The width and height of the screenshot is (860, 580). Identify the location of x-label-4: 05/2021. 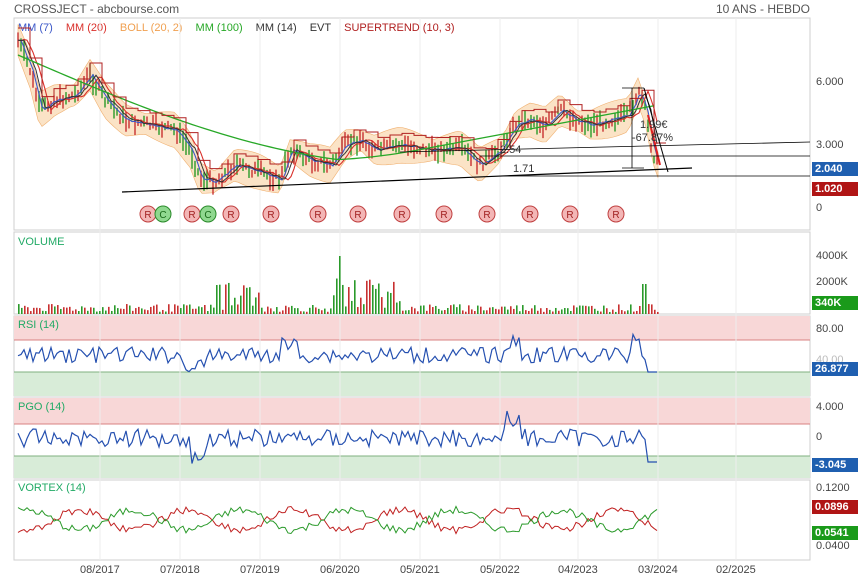
(420, 570).